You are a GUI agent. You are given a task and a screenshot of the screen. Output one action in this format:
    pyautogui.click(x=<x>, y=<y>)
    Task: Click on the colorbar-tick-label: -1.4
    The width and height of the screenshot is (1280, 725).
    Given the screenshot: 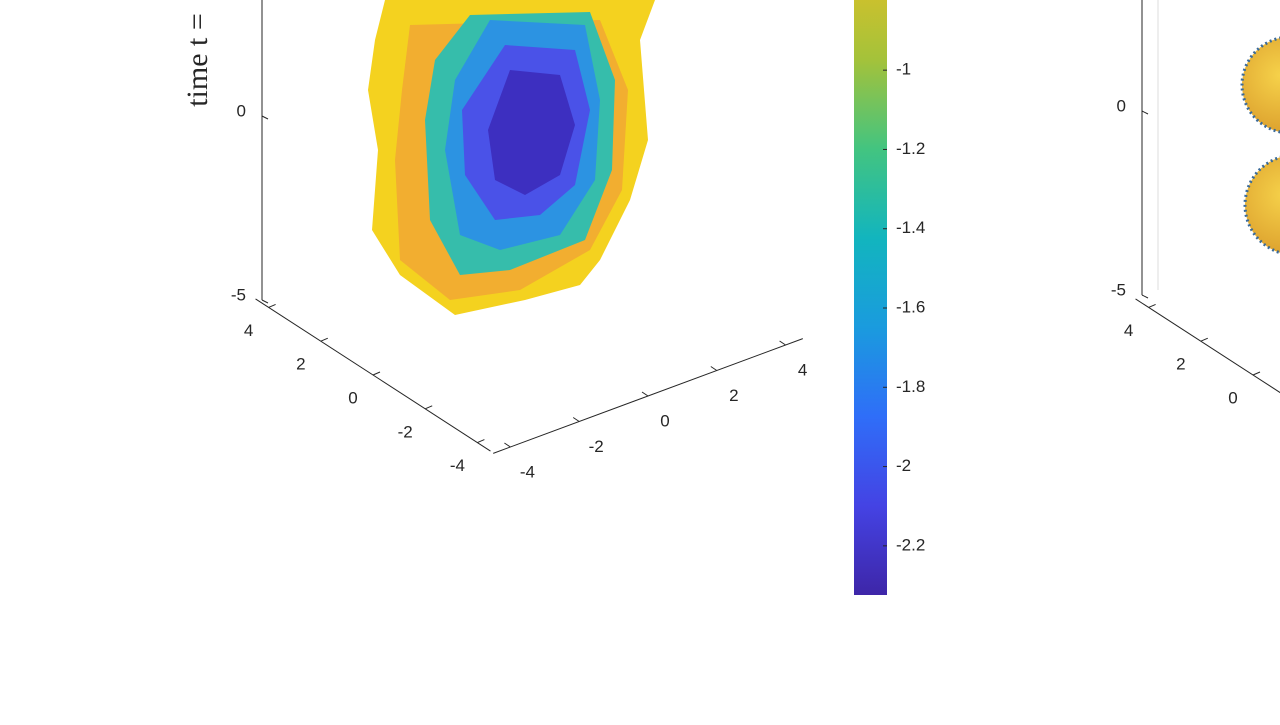 What is the action you would take?
    pyautogui.click(x=910, y=227)
    